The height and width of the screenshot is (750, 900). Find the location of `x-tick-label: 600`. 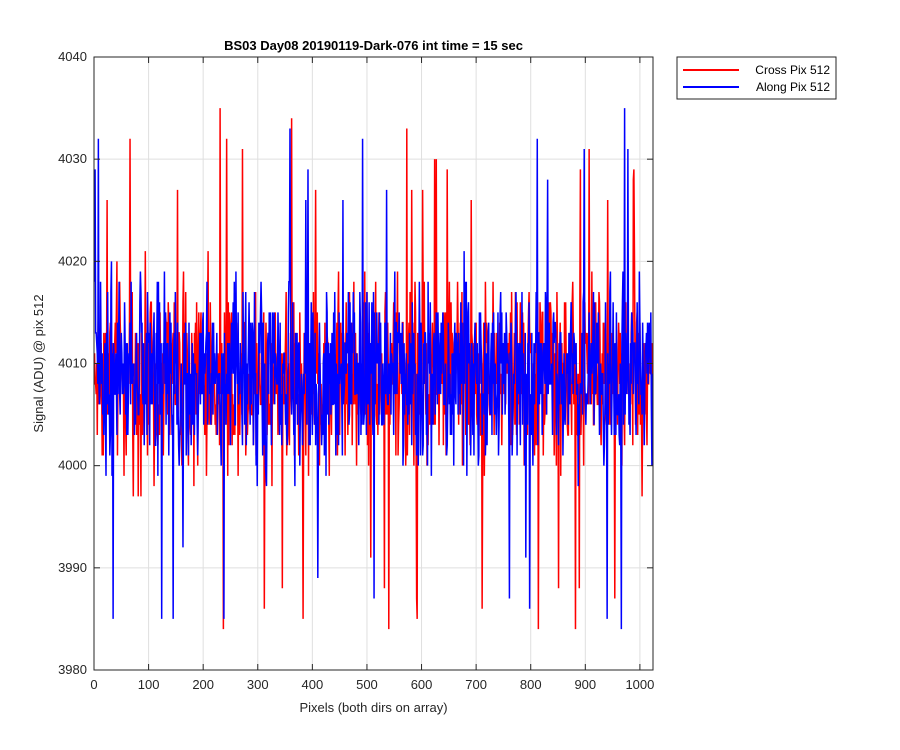

x-tick-label: 600 is located at coordinates (422, 684).